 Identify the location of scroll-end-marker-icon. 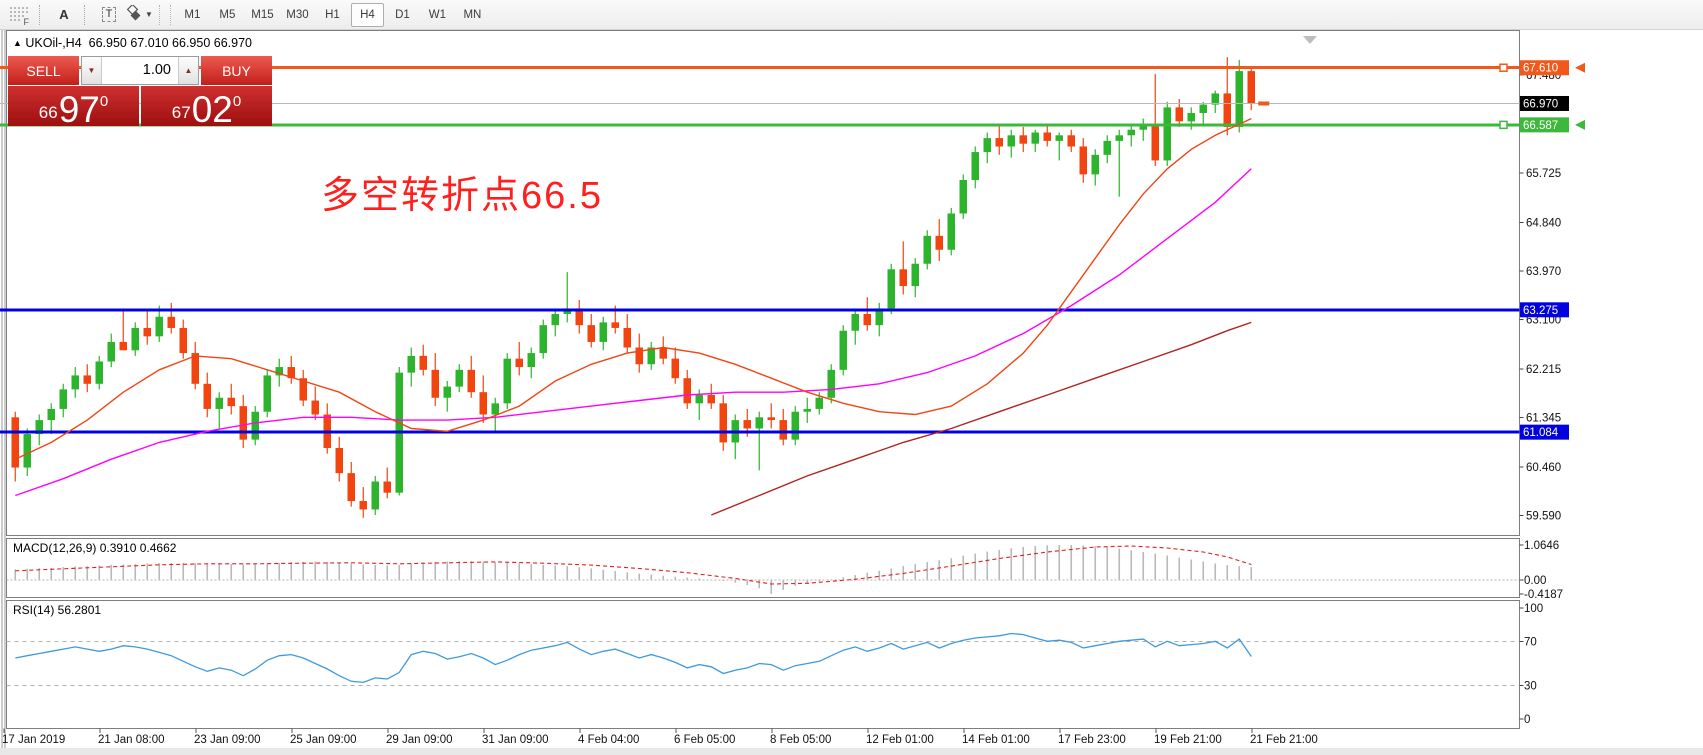
(1310, 40).